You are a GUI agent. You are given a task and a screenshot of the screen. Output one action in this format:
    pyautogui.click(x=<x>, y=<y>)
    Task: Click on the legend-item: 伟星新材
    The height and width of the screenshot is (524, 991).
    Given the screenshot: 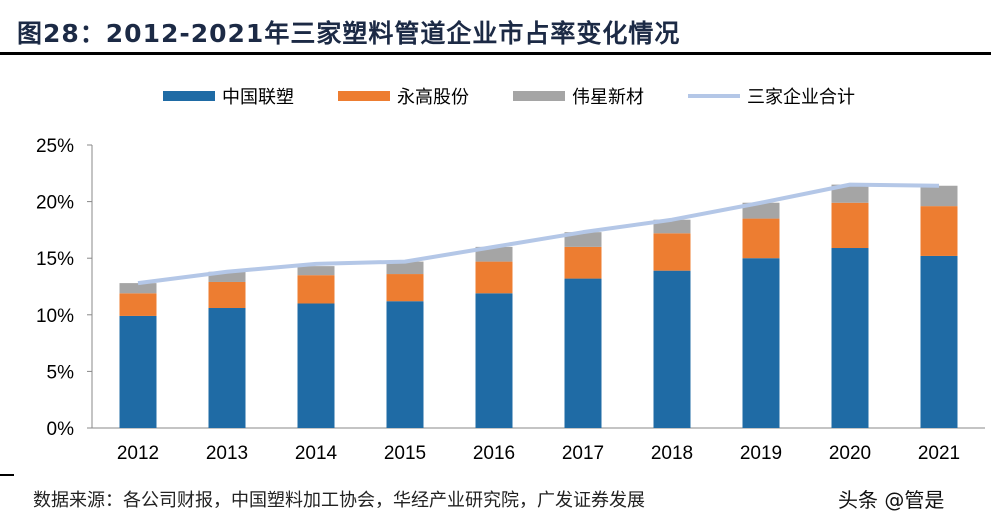 What is the action you would take?
    pyautogui.click(x=578, y=97)
    